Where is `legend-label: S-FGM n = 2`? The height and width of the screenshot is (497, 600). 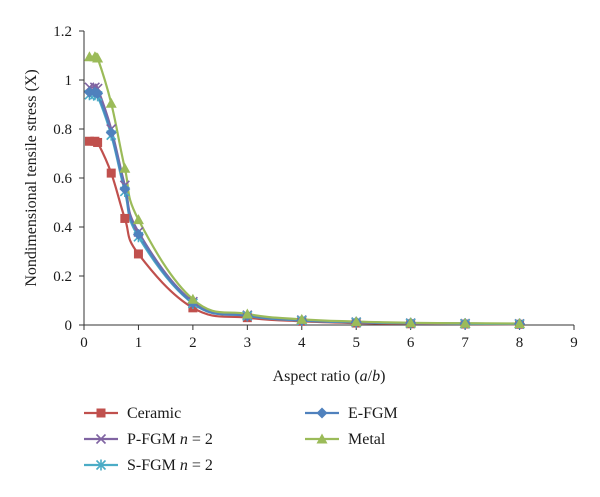 legend-label: S-FGM n = 2 is located at coordinates (170, 465).